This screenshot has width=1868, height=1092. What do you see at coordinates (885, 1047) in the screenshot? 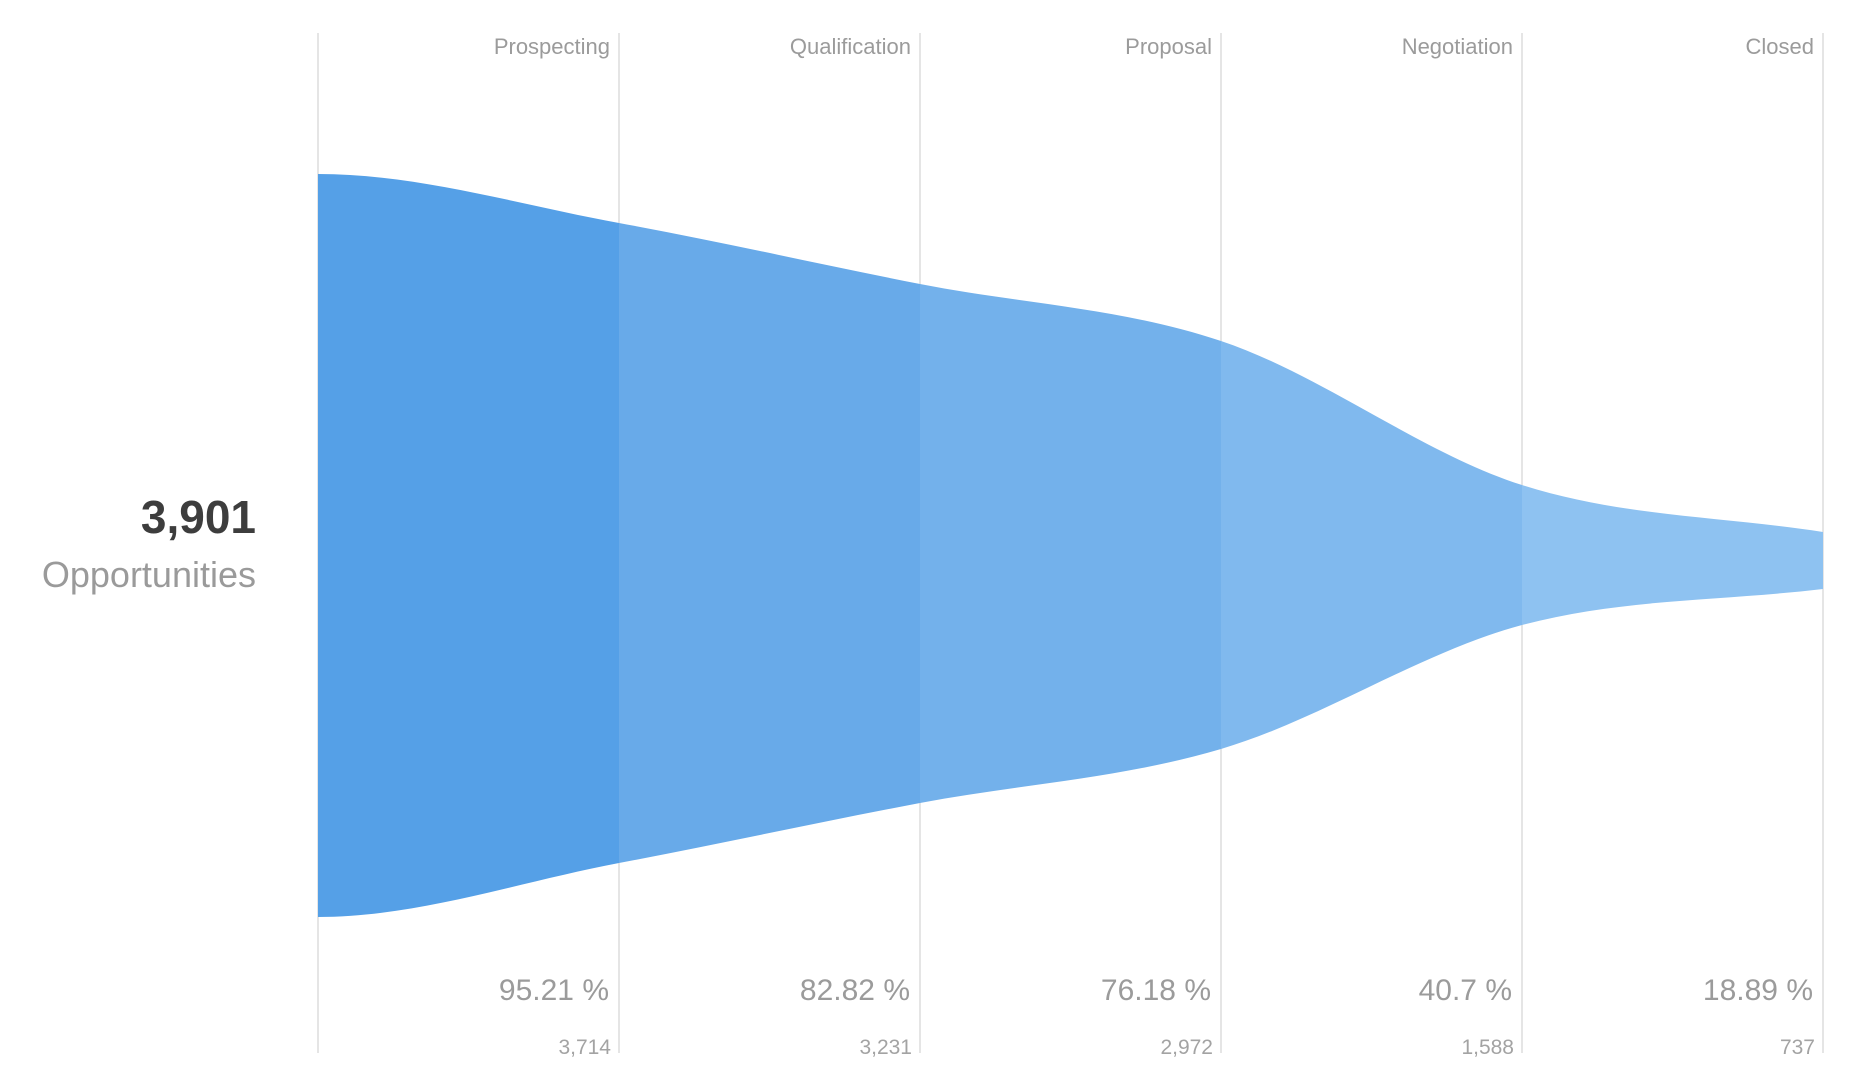
I see `stage-value: 3,231` at bounding box center [885, 1047].